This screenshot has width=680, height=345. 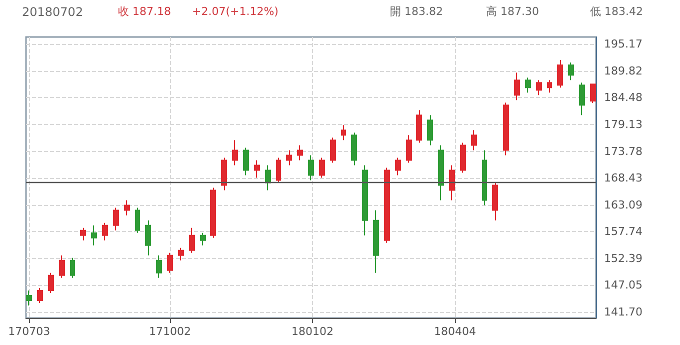 I want to click on text: 低 183.42, so click(x=616, y=11).